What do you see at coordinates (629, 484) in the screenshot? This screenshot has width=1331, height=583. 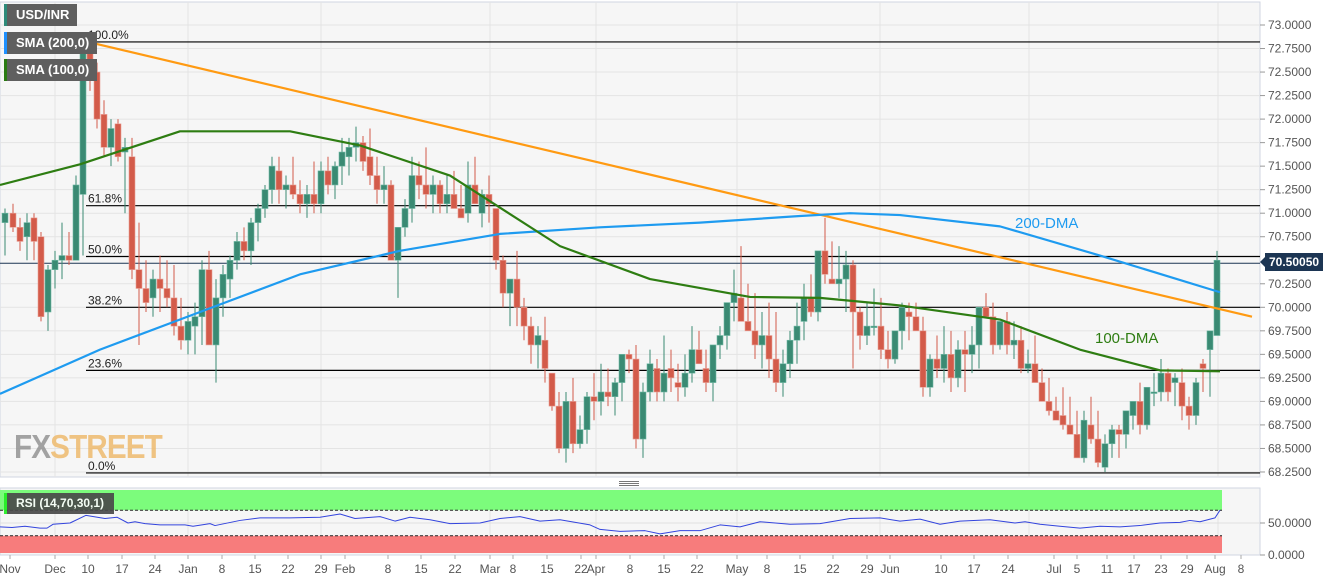 I see `pane-resize-handle` at bounding box center [629, 484].